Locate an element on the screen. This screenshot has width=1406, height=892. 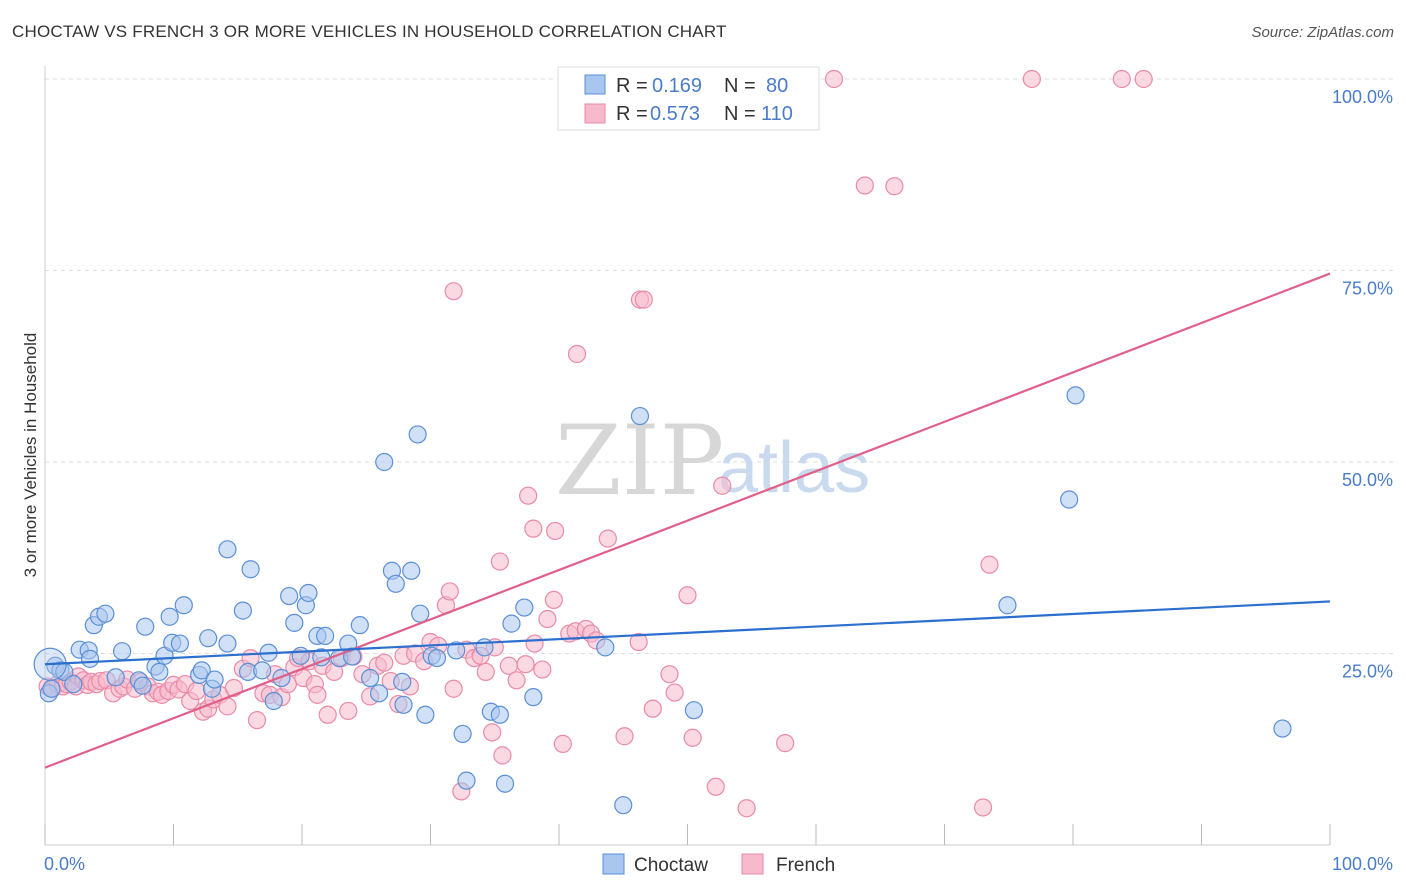
legend-r-value-french: 0.573 is located at coordinates (675, 114).